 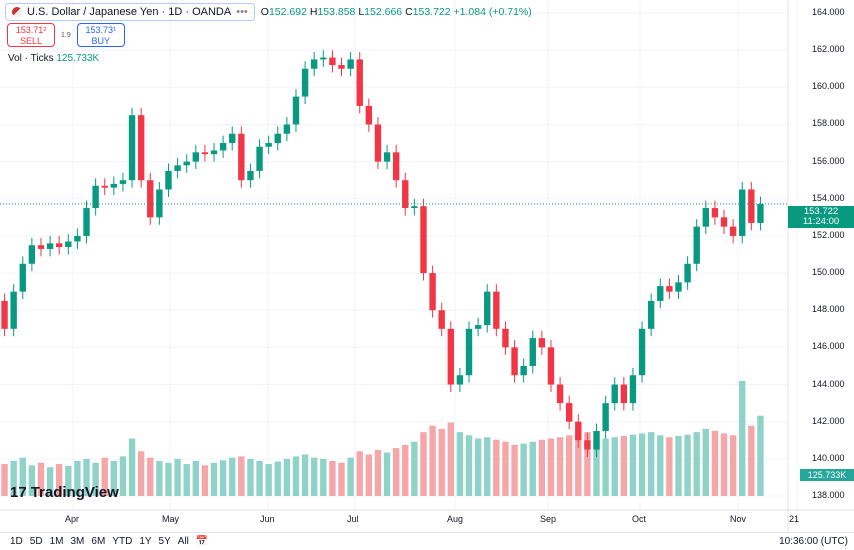 What do you see at coordinates (202, 541) in the screenshot?
I see `date-range-icon: 📅` at bounding box center [202, 541].